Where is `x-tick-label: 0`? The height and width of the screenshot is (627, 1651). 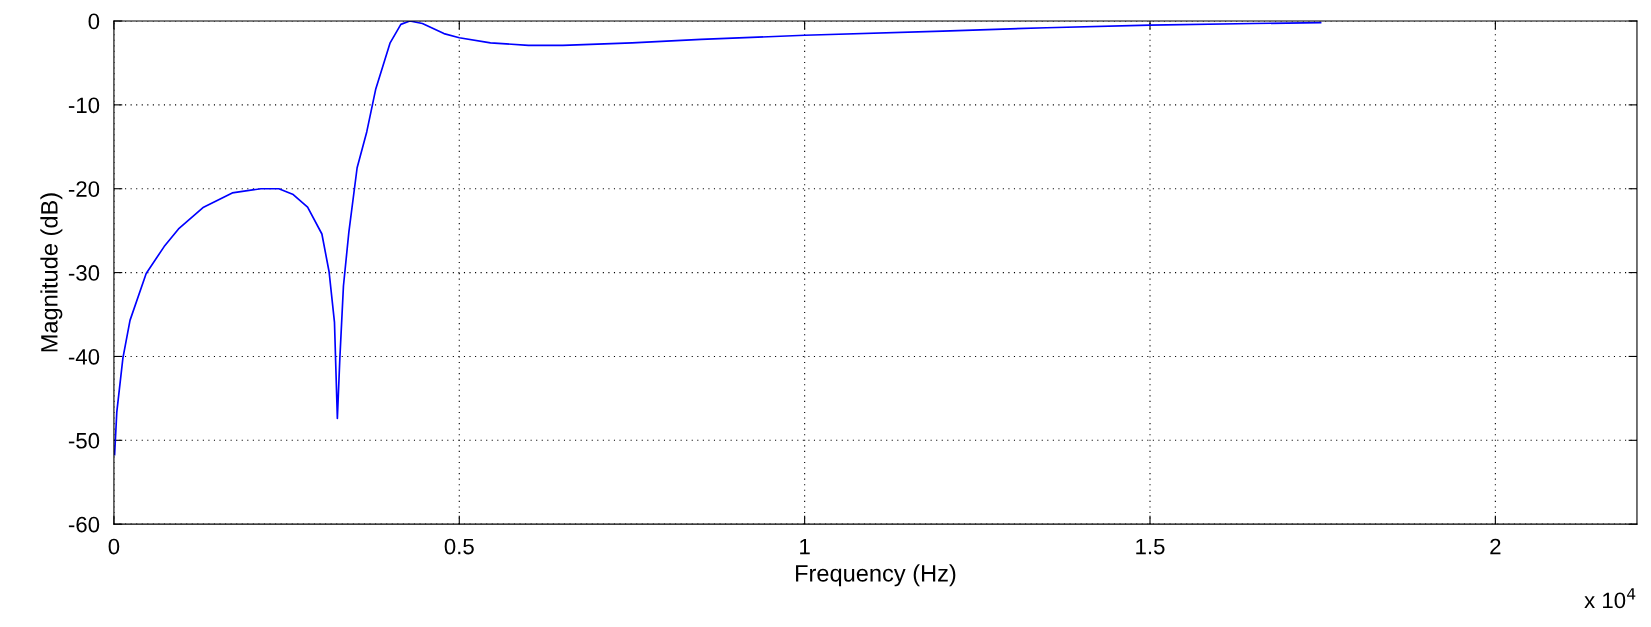
x-tick-label: 0 is located at coordinates (114, 546).